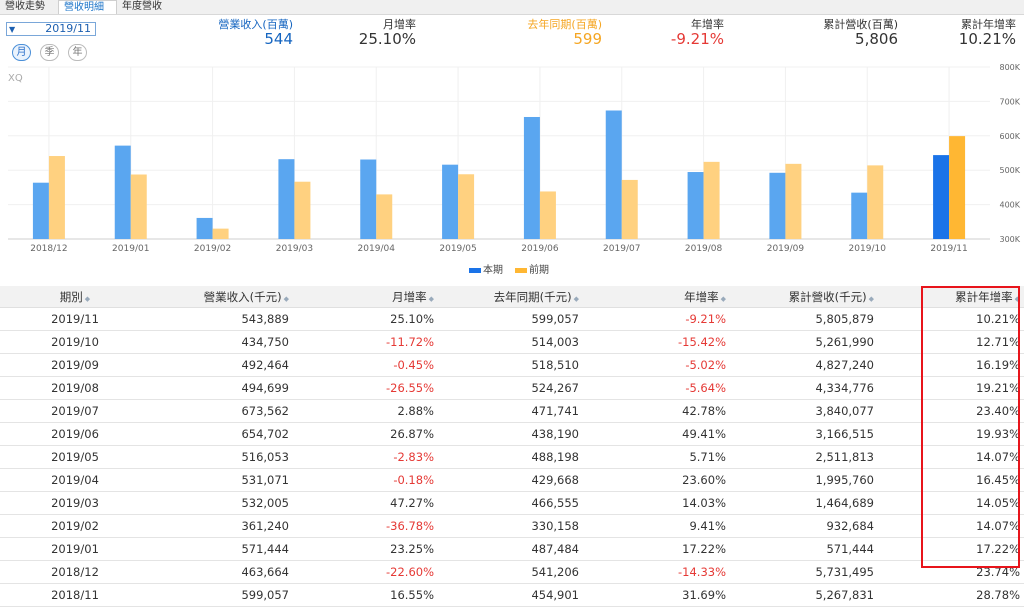 The height and width of the screenshot is (610, 1024). Describe the element at coordinates (142, 6) in the screenshot. I see `tab-annual-revenue: 年度營收` at that location.